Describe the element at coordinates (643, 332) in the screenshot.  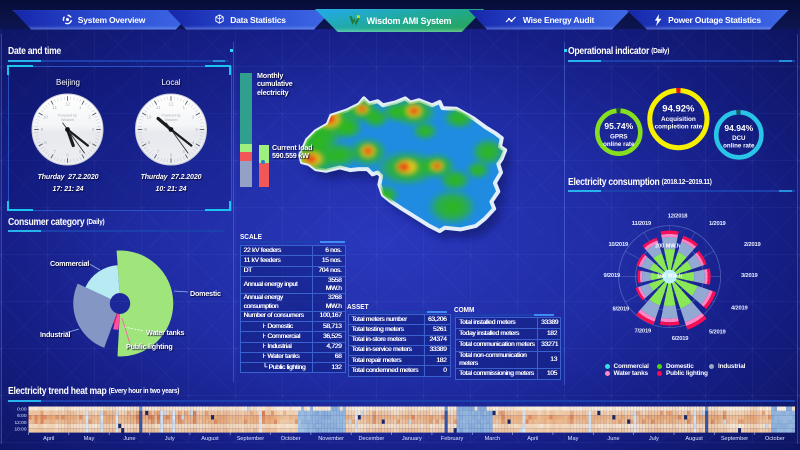
I see `svg-text: 7/2019` at that location.